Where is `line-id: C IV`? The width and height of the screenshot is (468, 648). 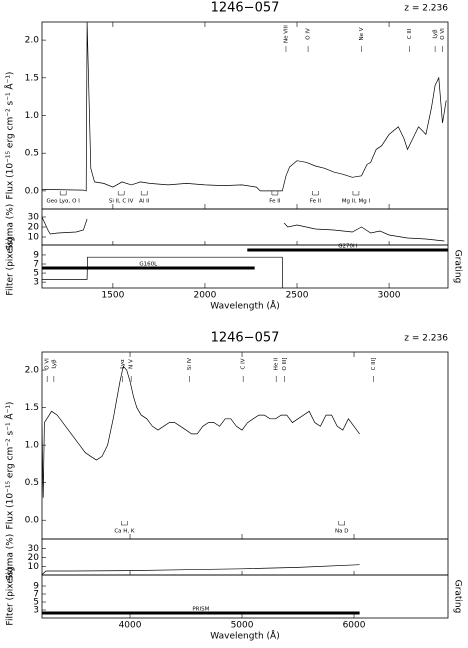 line-id: C IV is located at coordinates (244, 363).